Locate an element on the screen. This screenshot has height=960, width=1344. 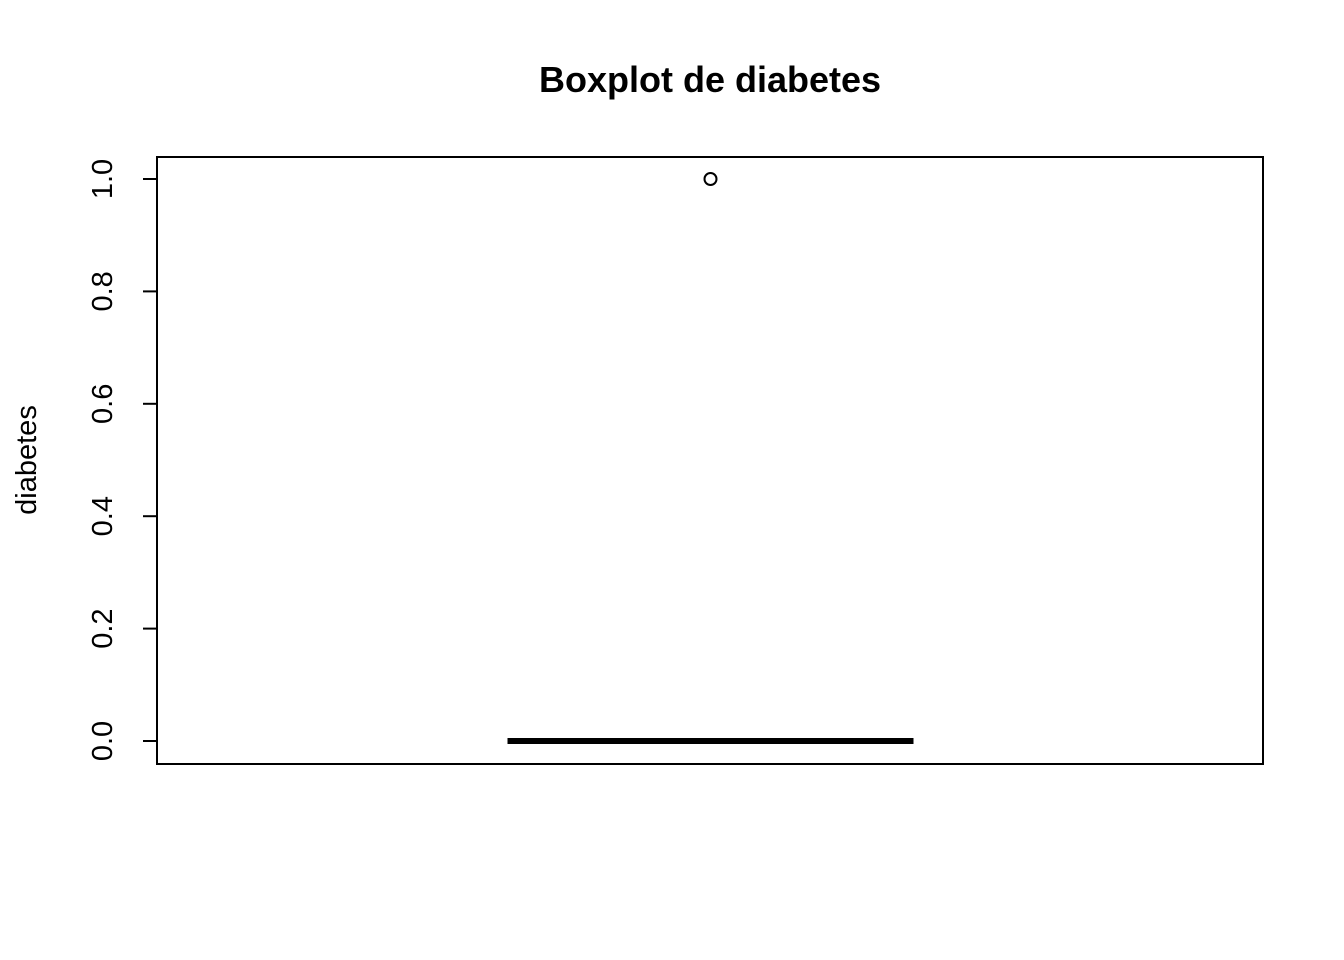
y-tick-label: 0.2 is located at coordinates (103, 628).